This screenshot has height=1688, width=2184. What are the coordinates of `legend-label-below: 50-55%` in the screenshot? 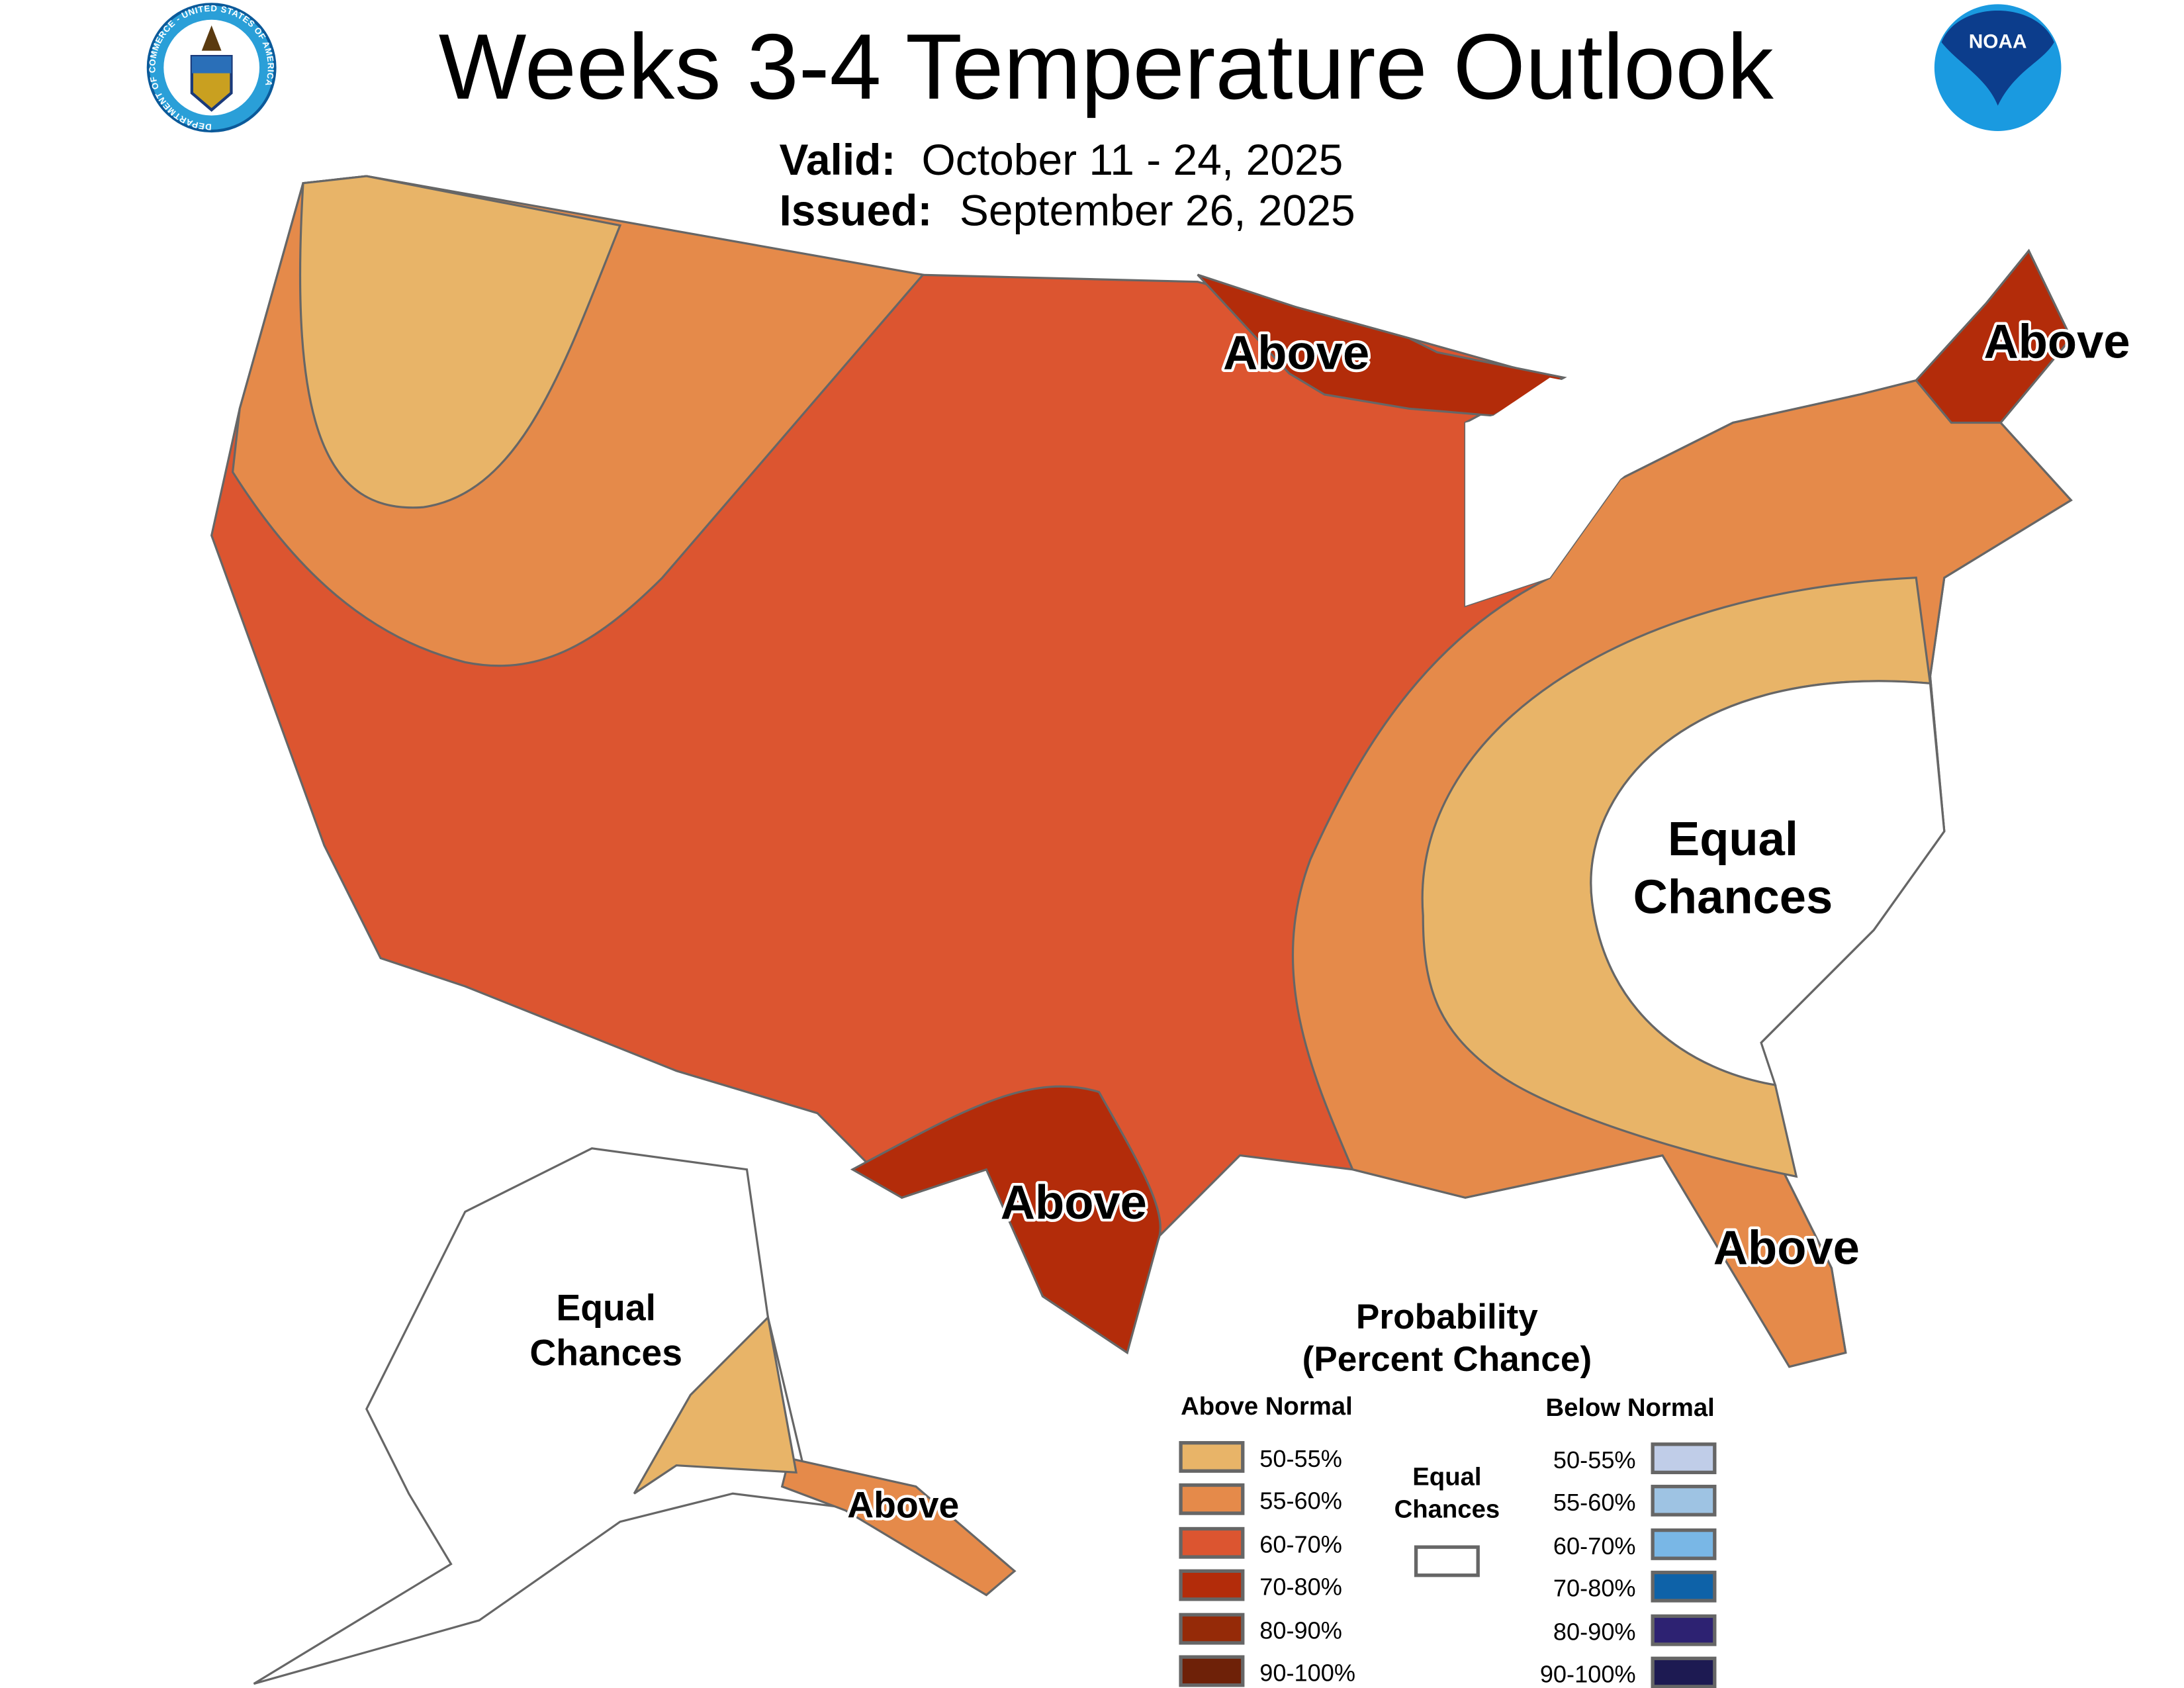 It's located at (1595, 1460).